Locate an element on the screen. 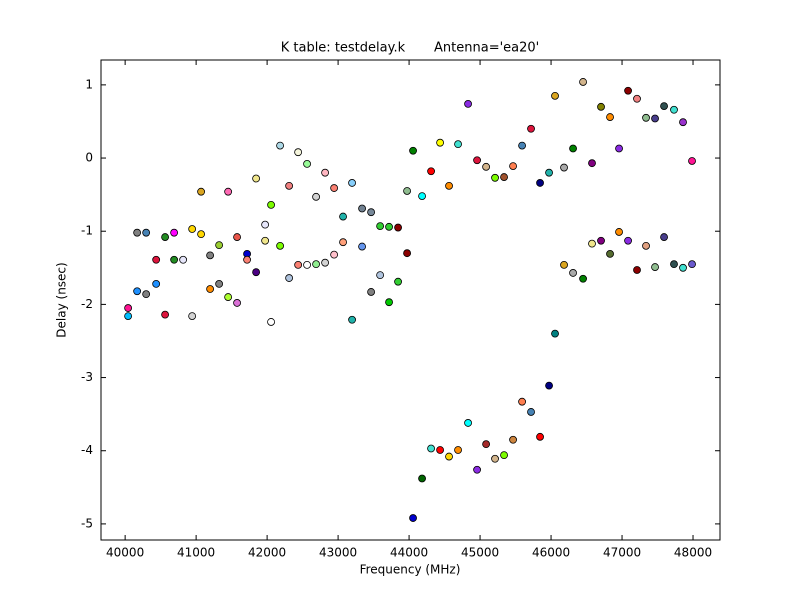  x-tick-label: 43000 is located at coordinates (338, 553).